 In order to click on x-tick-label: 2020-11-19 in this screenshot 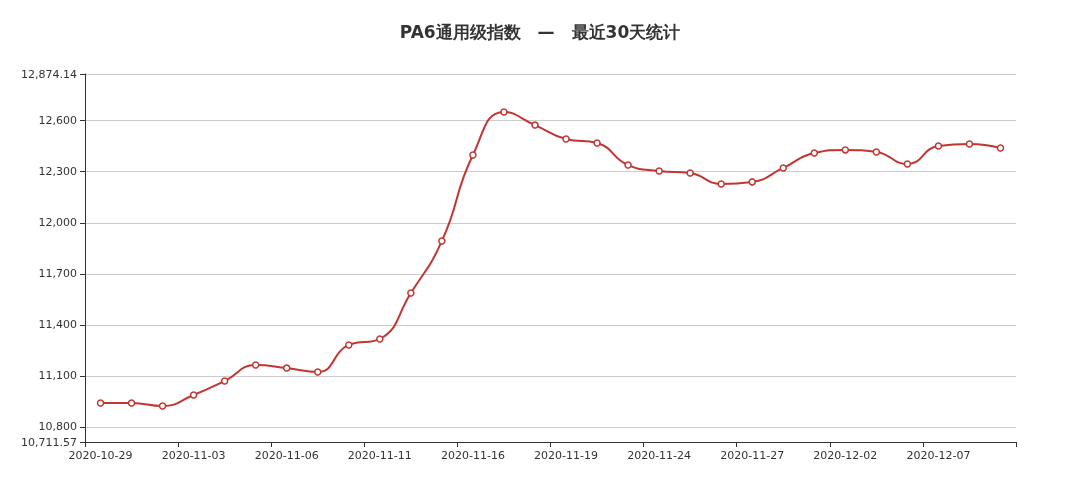, I will do `click(566, 455)`.